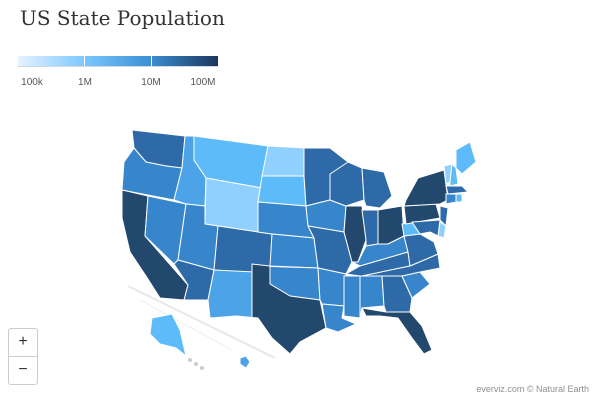 This screenshot has width=600, height=400. Describe the element at coordinates (151, 82) in the screenshot. I see `legend-label-10m: 10M` at that location.